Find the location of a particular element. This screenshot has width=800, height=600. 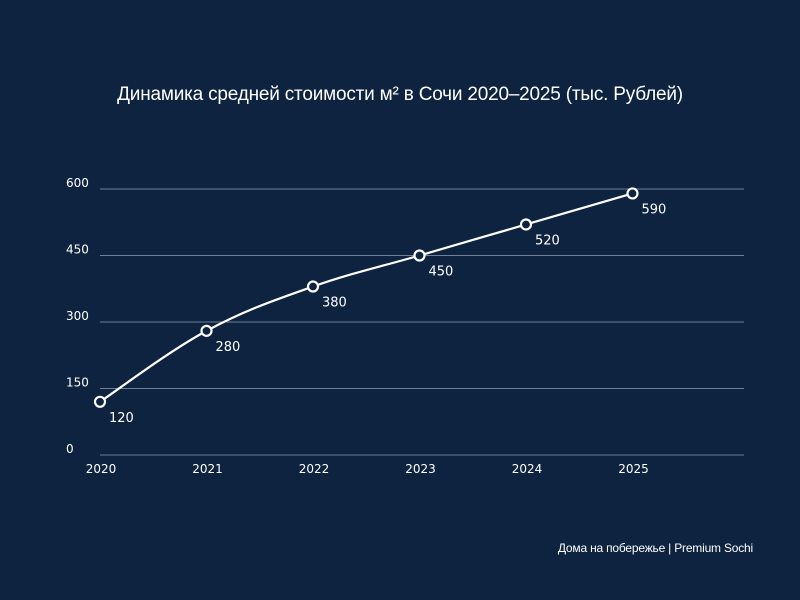

data-label: 520 is located at coordinates (547, 240).